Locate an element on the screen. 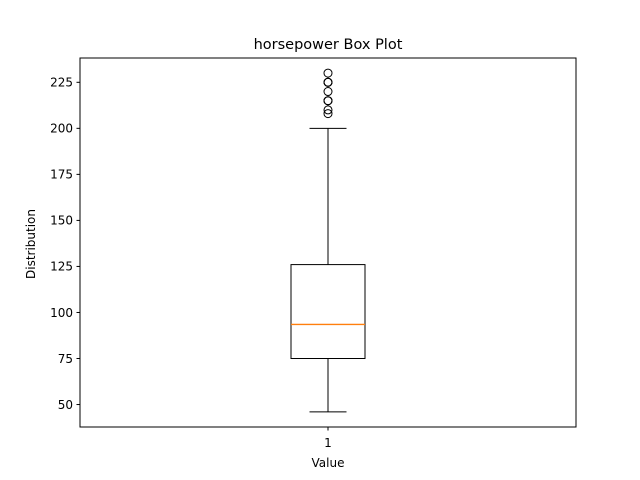 This screenshot has height=480, width=640. x-tick-label: 1 is located at coordinates (328, 443).